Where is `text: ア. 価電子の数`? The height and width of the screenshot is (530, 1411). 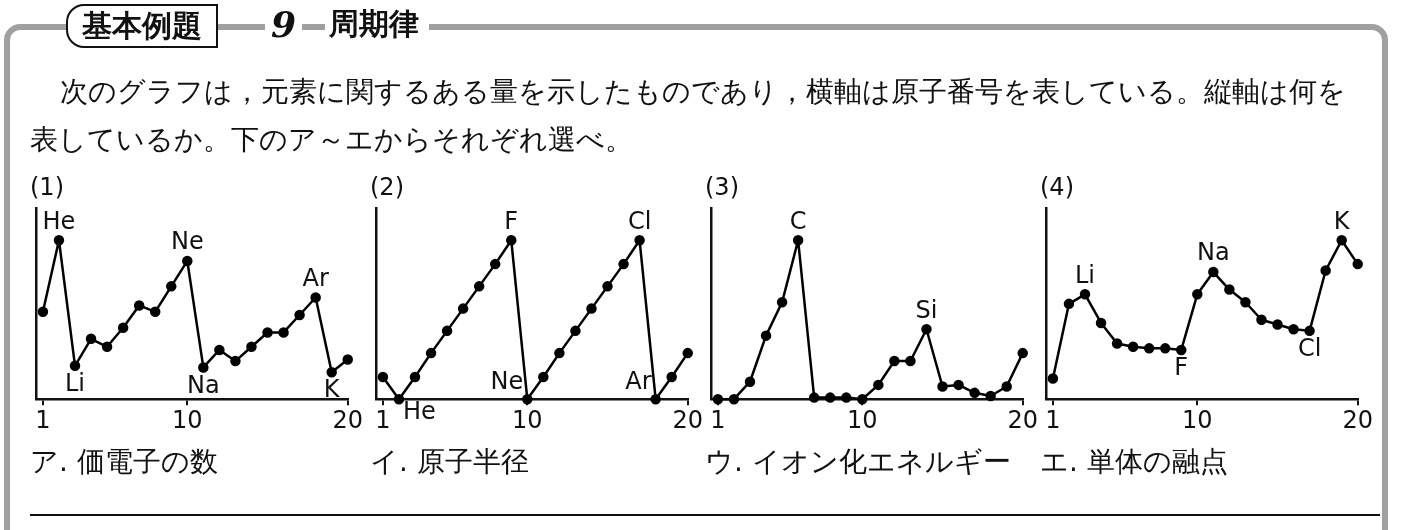
text: ア. 価電子の数 is located at coordinates (124, 462).